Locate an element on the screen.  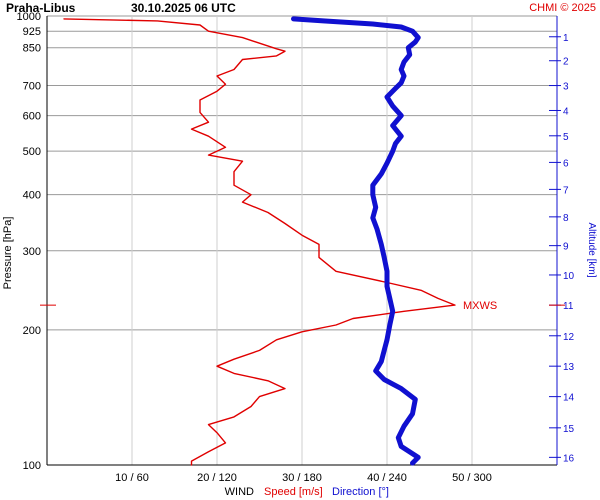
altitude-tick-label: 7 is located at coordinates (566, 190).